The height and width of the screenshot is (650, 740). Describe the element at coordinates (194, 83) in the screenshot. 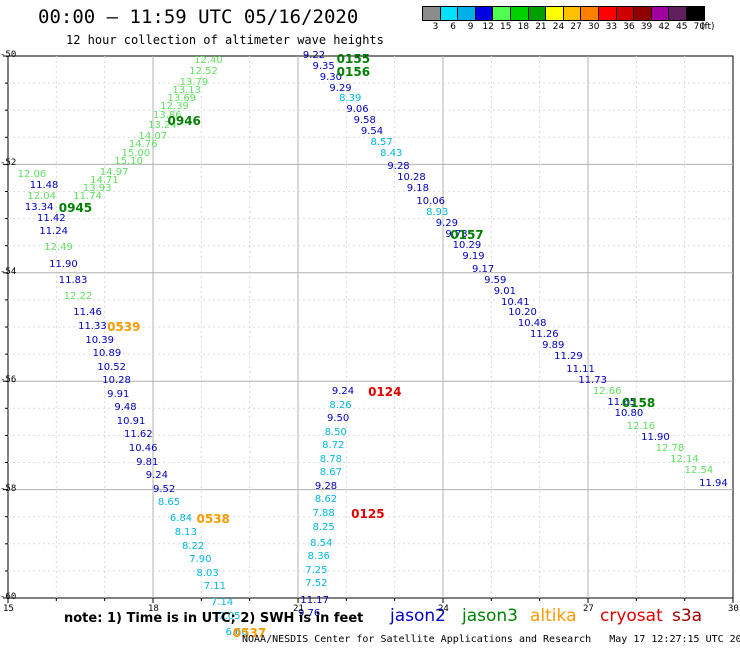

I see `wave-height-label: 13.79` at that location.